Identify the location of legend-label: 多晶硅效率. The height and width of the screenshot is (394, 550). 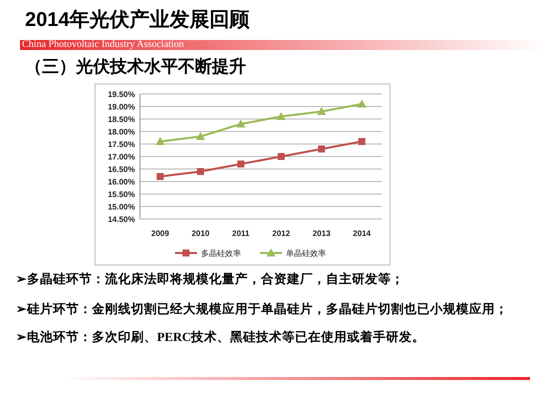
(221, 253).